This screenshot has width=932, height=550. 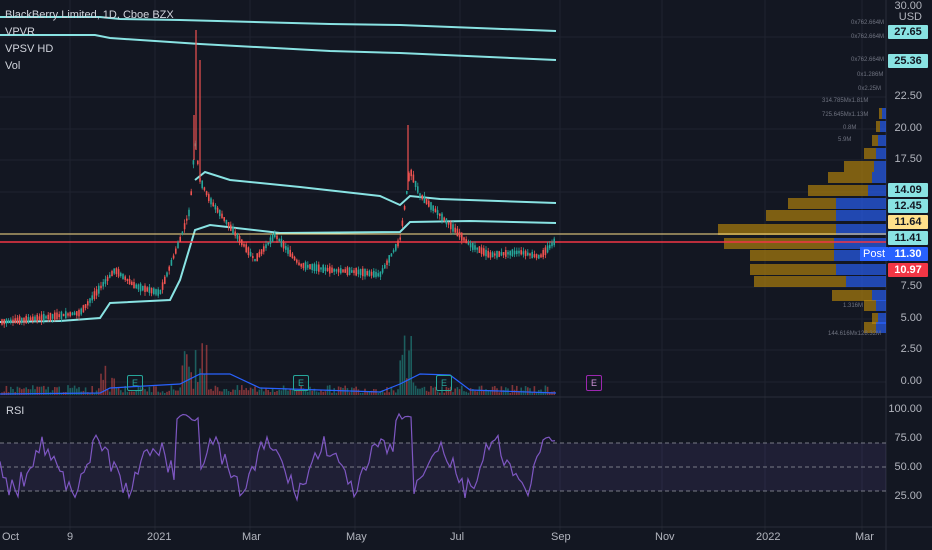 I want to click on time-tick: Oct, so click(x=11, y=537).